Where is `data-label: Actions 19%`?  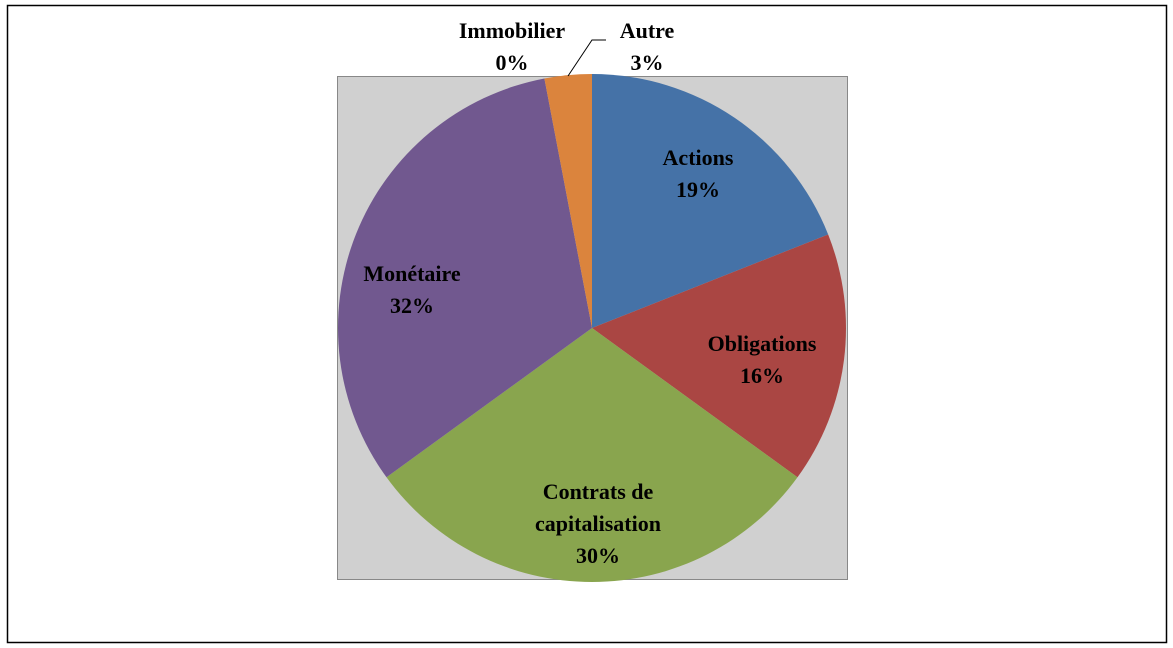
data-label: Actions 19% is located at coordinates (698, 174).